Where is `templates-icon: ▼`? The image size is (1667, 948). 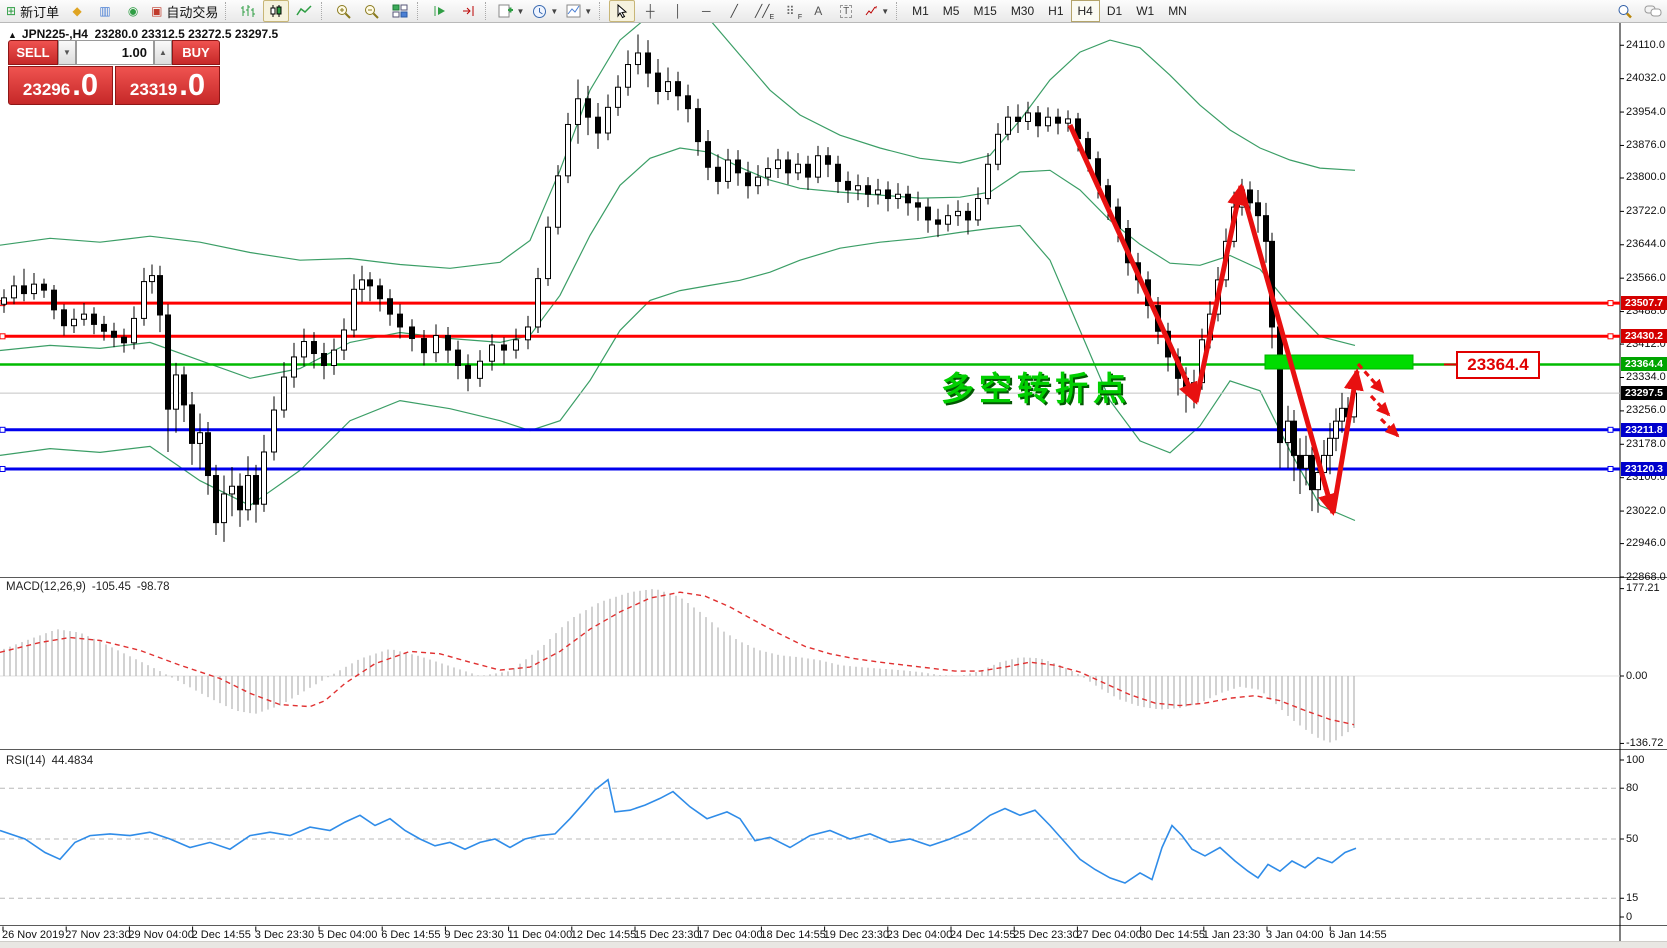 templates-icon: ▼ is located at coordinates (579, 11).